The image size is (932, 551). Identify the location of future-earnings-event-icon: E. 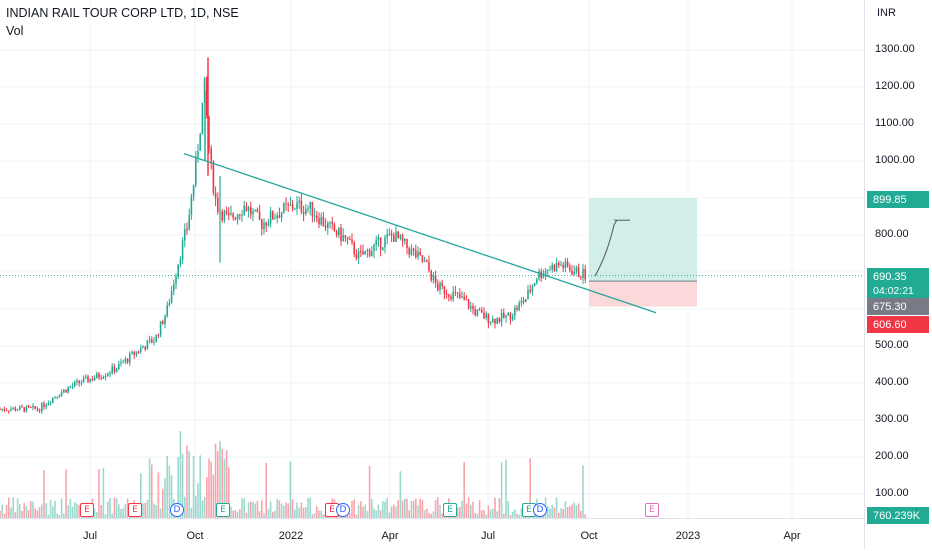
(652, 510).